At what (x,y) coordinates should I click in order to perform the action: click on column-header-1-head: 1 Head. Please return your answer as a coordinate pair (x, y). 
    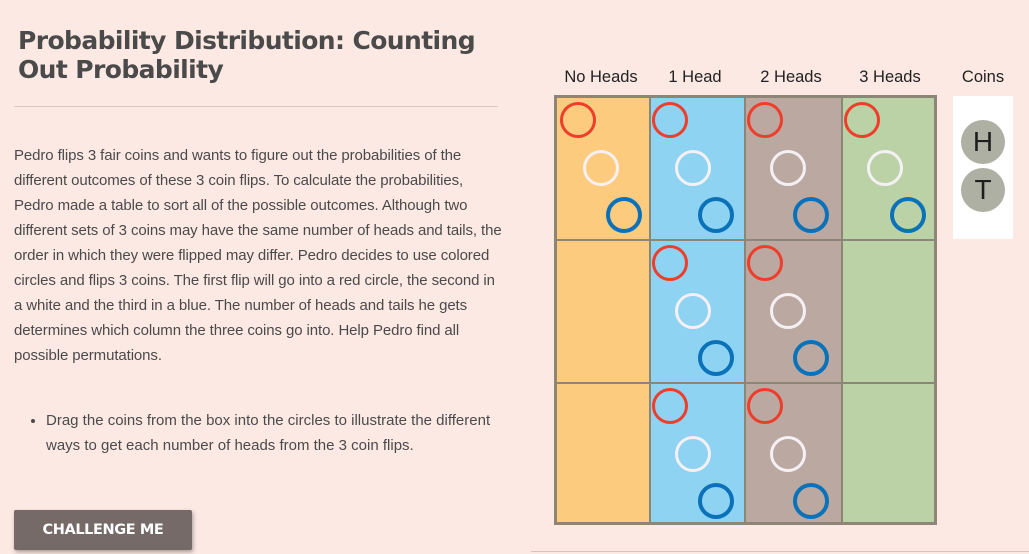
    Looking at the image, I should click on (695, 77).